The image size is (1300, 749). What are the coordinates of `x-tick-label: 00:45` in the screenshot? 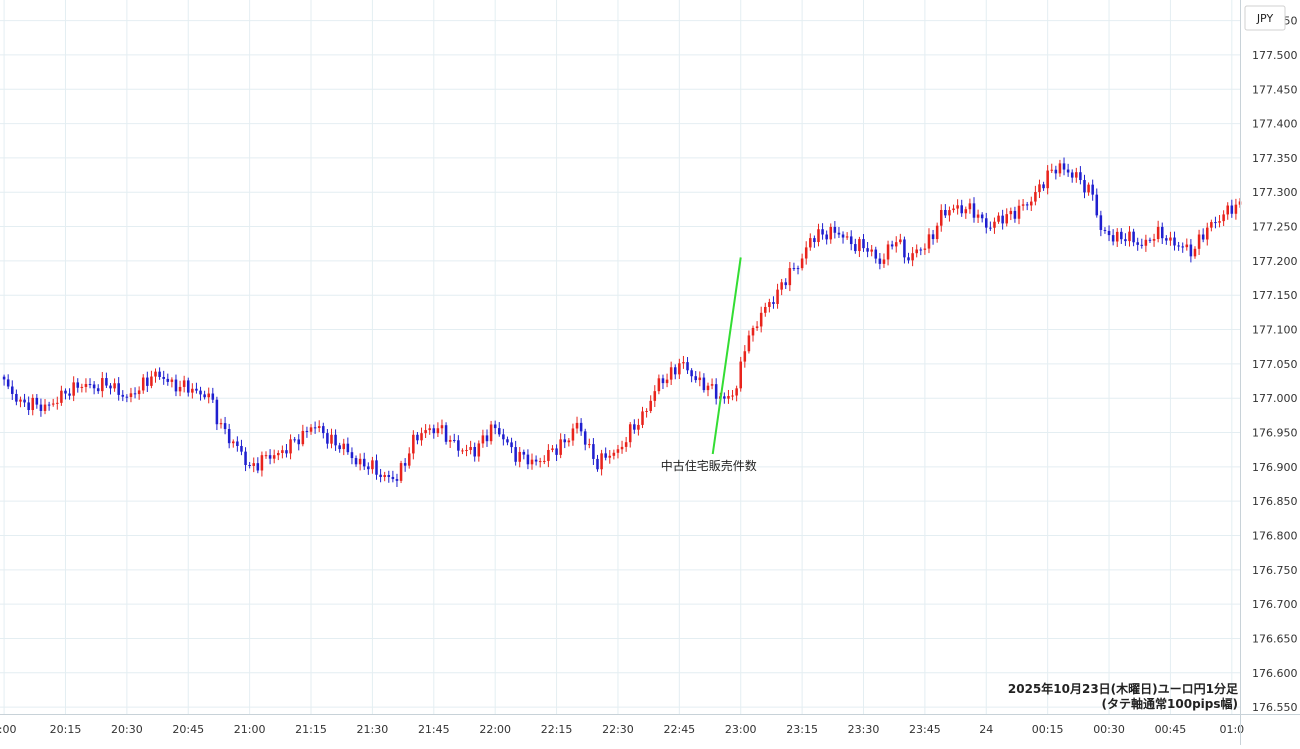 It's located at (1171, 729).